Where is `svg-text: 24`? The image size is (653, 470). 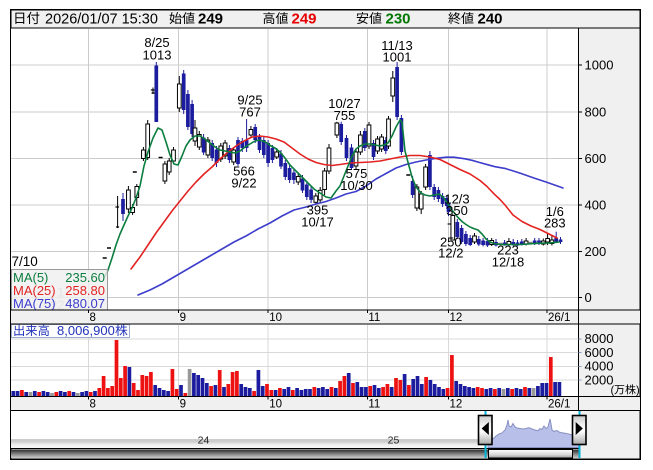
svg-text: 24 is located at coordinates (204, 441).